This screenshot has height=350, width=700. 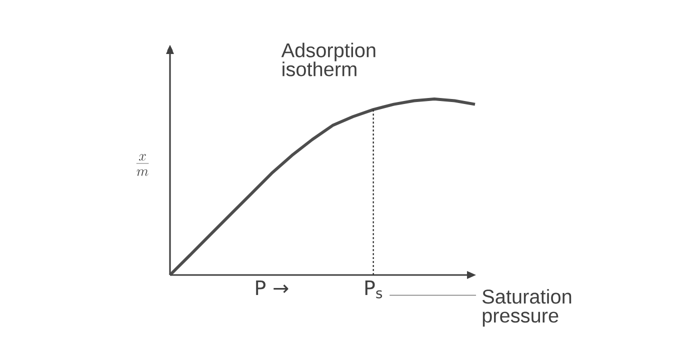 What do you see at coordinates (527, 308) in the screenshot?
I see `text: Saturation pressure` at bounding box center [527, 308].